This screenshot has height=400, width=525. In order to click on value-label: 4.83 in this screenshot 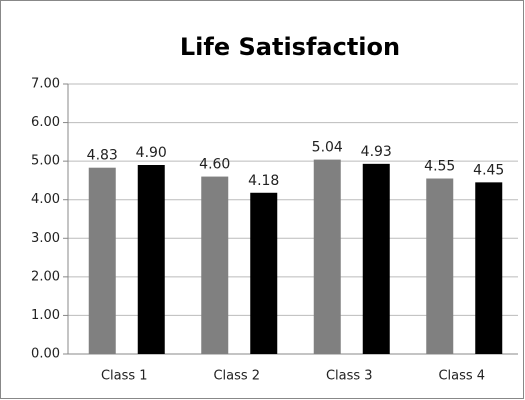, I will do `click(102, 156)`.